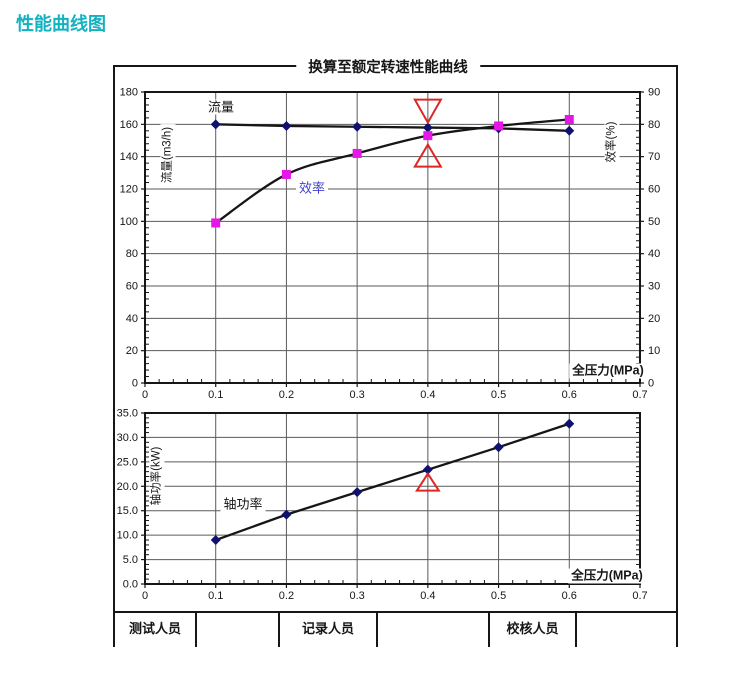  What do you see at coordinates (168, 155) in the screenshot?
I see `axis-title-flow: 流量(m3/h)` at bounding box center [168, 155].